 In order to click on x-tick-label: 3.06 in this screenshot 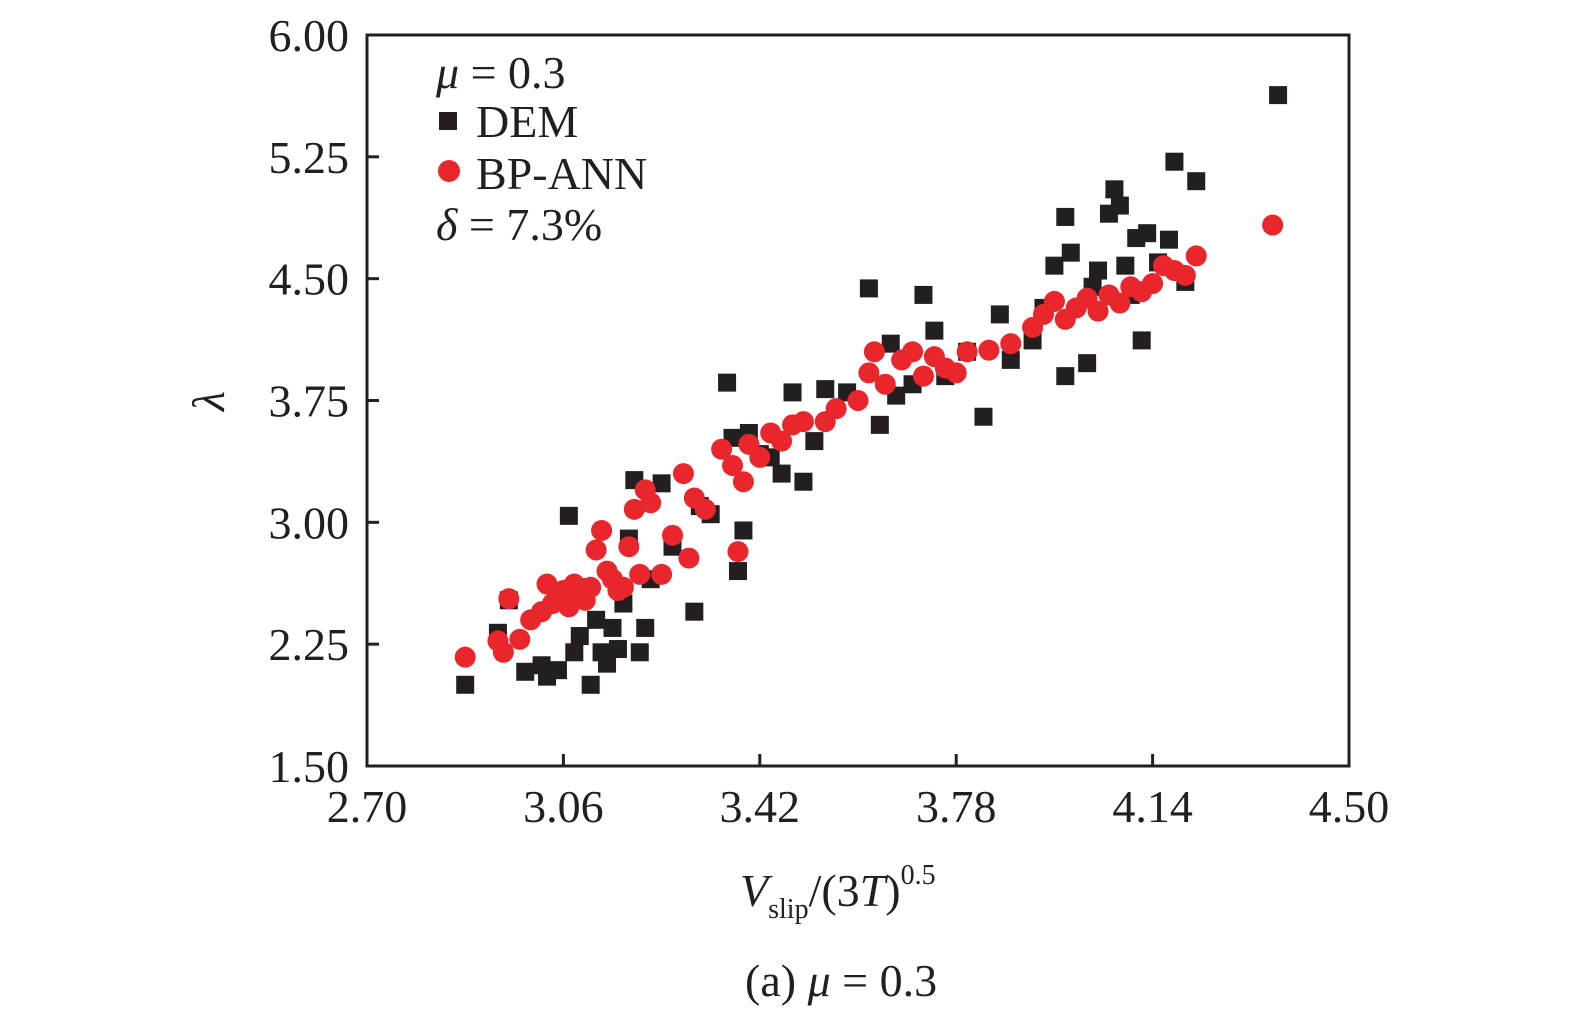, I will do `click(563, 806)`.